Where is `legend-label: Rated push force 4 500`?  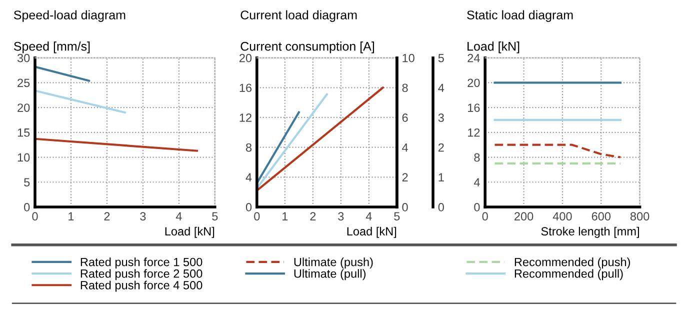 legend-label: Rated push force 4 500 is located at coordinates (141, 286).